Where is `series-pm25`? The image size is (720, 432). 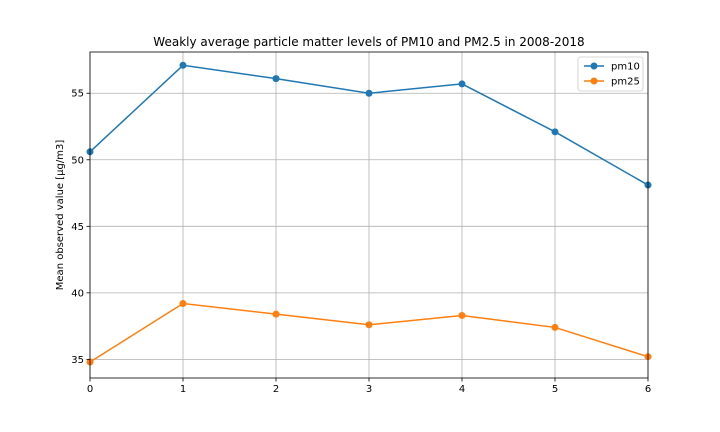
series-pm25 is located at coordinates (369, 332).